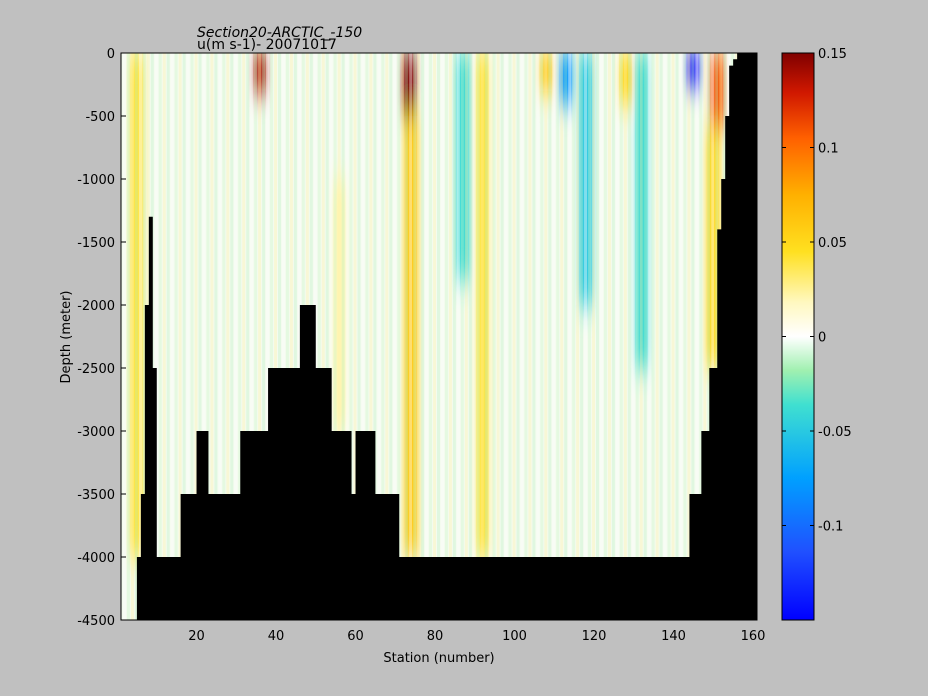 The height and width of the screenshot is (696, 928). What do you see at coordinates (514, 636) in the screenshot?
I see `x-tick-label: 100` at bounding box center [514, 636].